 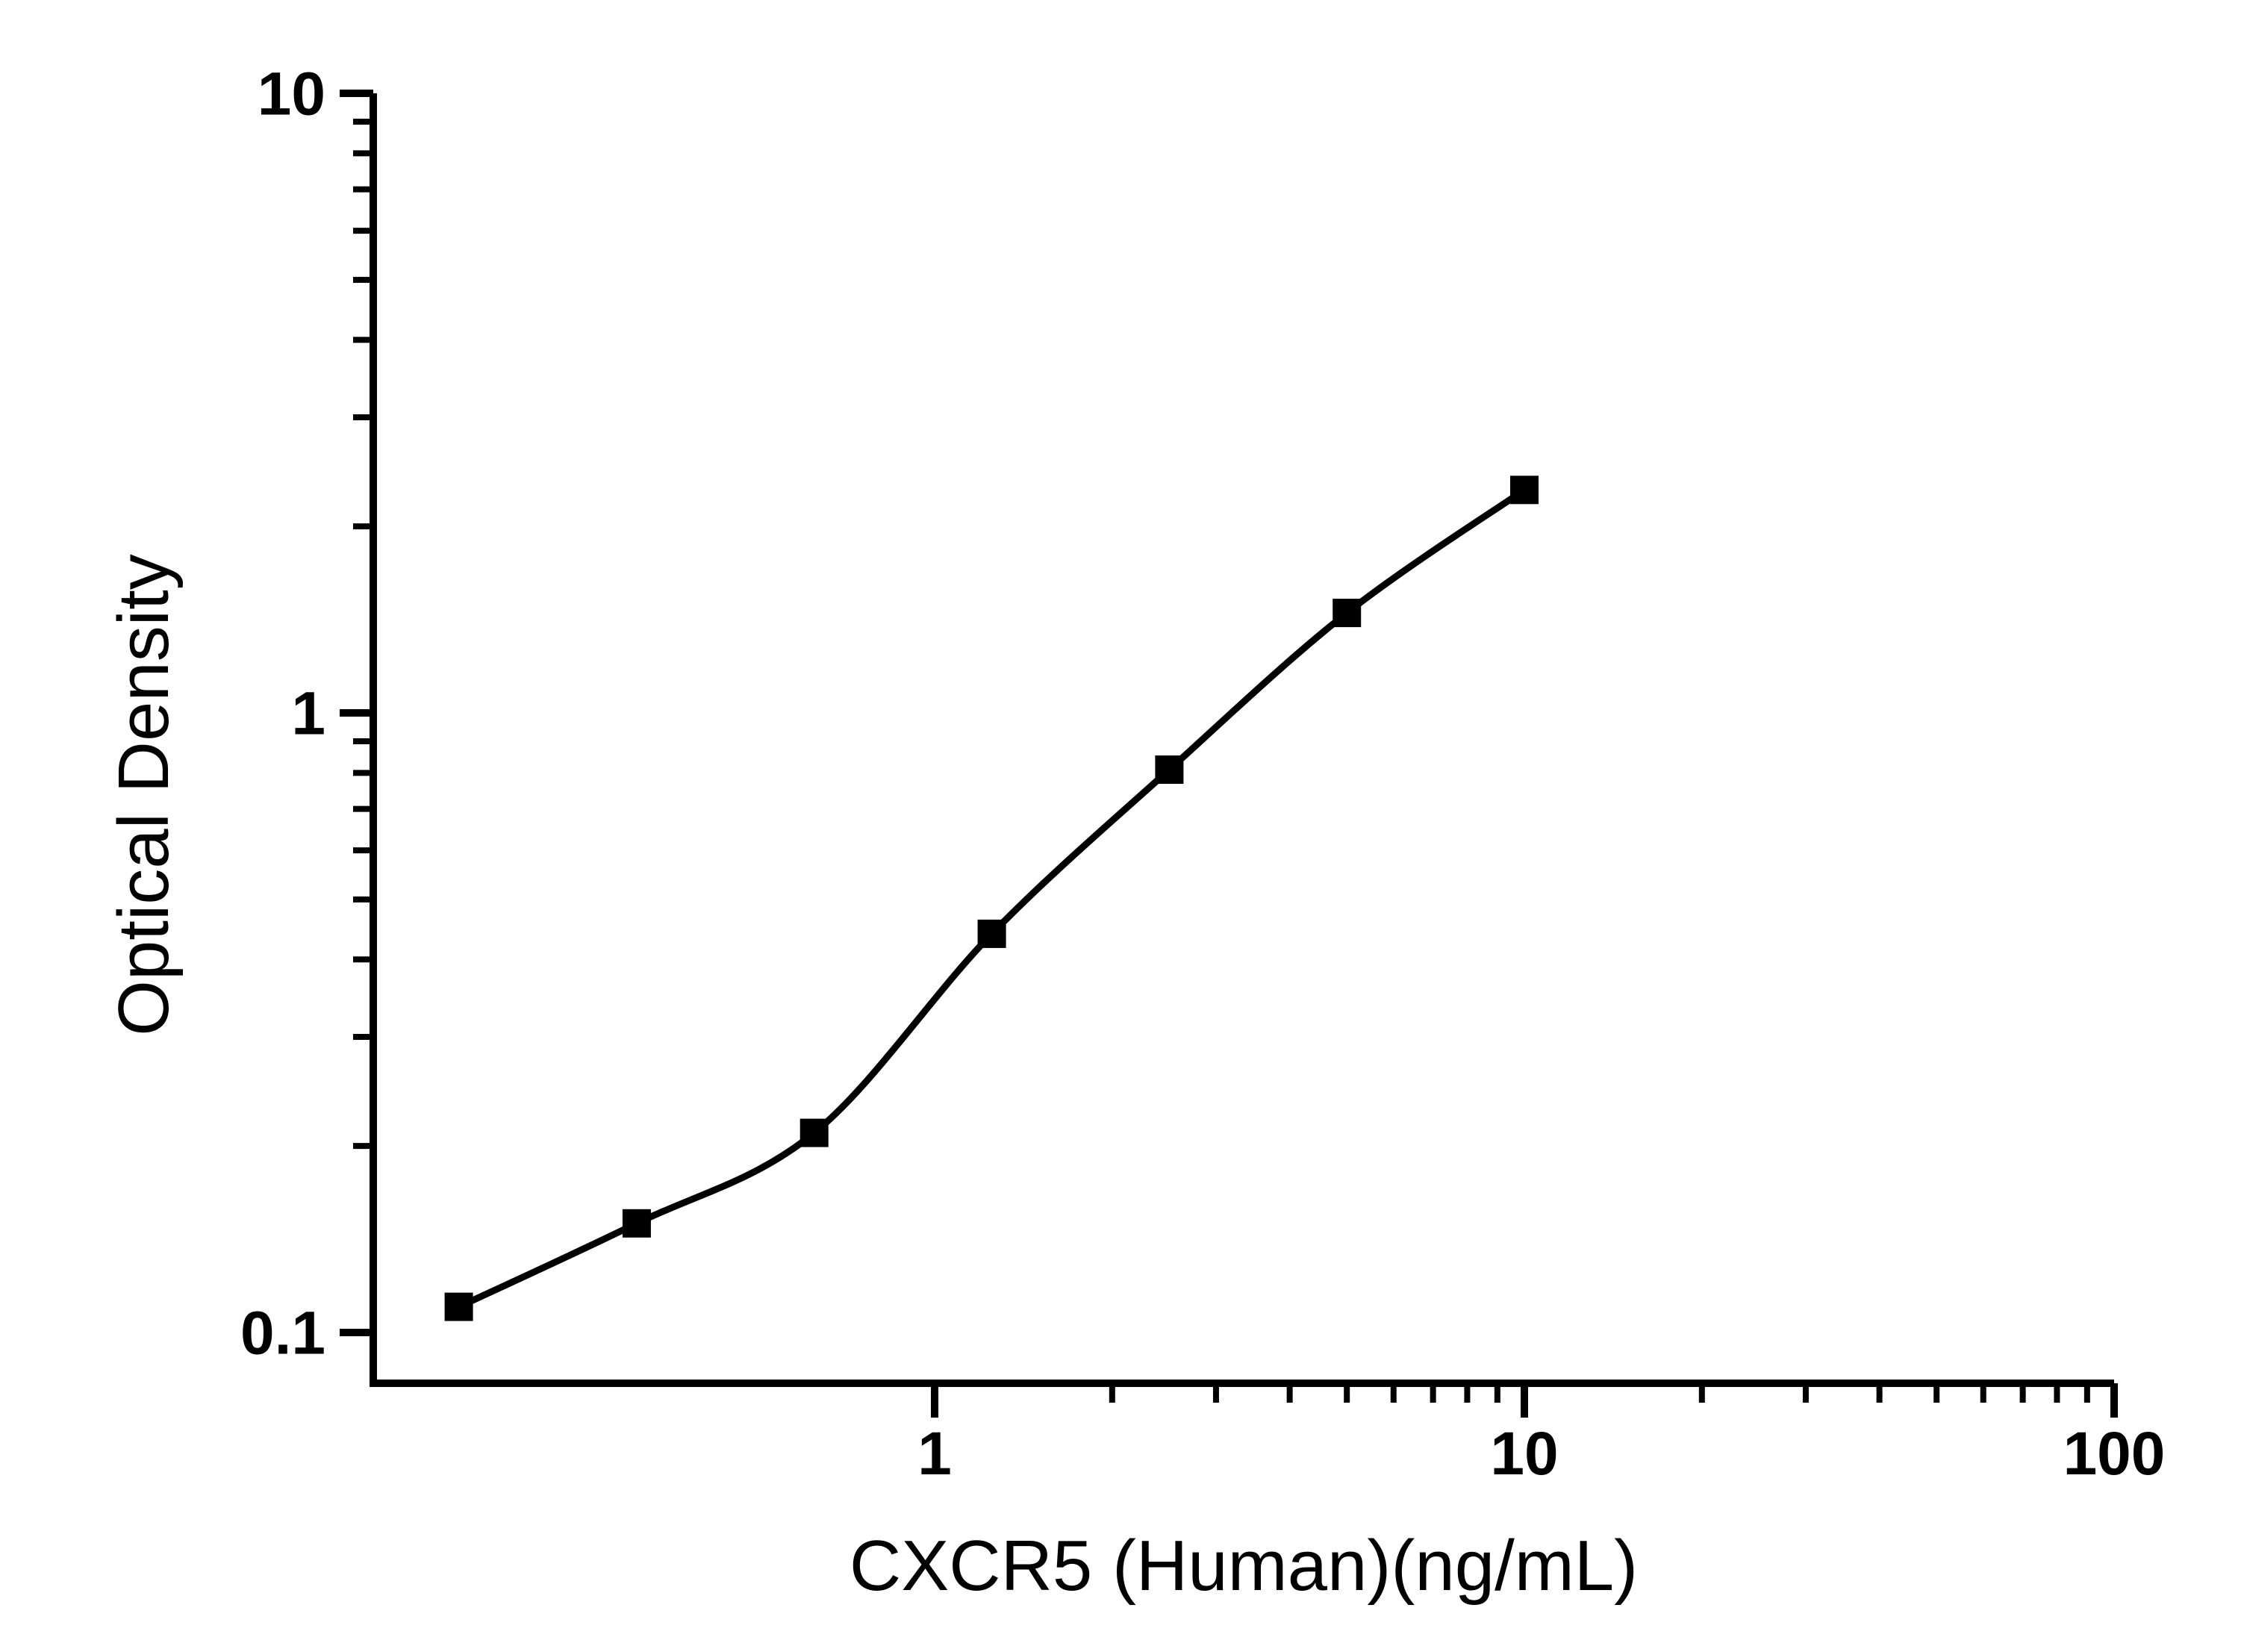 What do you see at coordinates (144, 795) in the screenshot?
I see `y-axis-title: Optical Density` at bounding box center [144, 795].